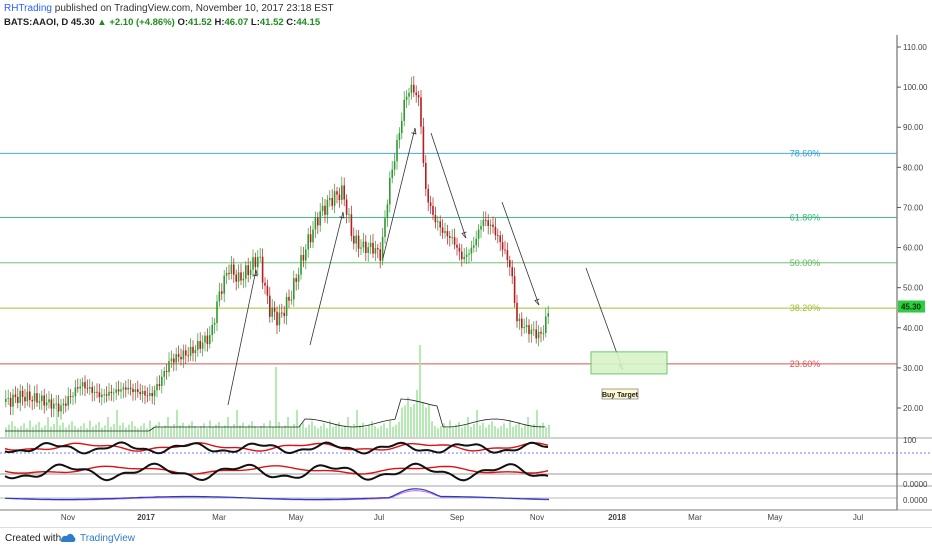 The width and height of the screenshot is (932, 551). I want to click on fib-level-label: 78.60%, so click(805, 153).